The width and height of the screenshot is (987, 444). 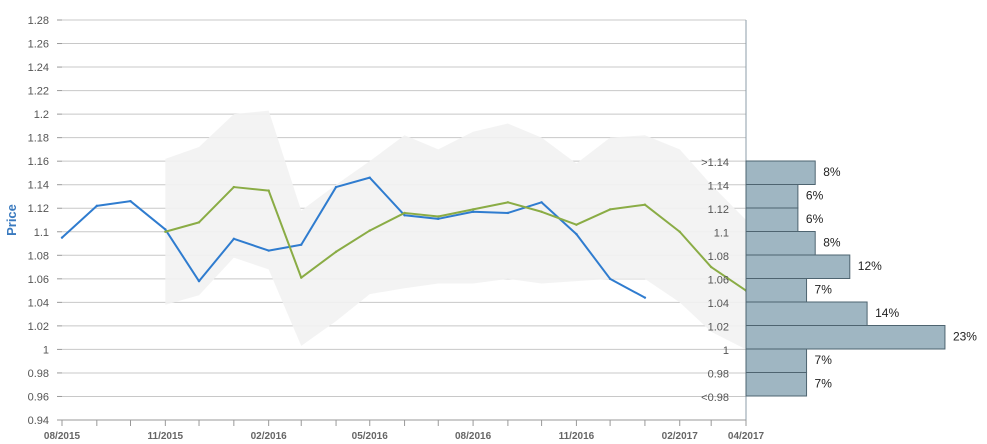 I want to click on distribution-bin-label: 0.98, so click(x=718, y=375).